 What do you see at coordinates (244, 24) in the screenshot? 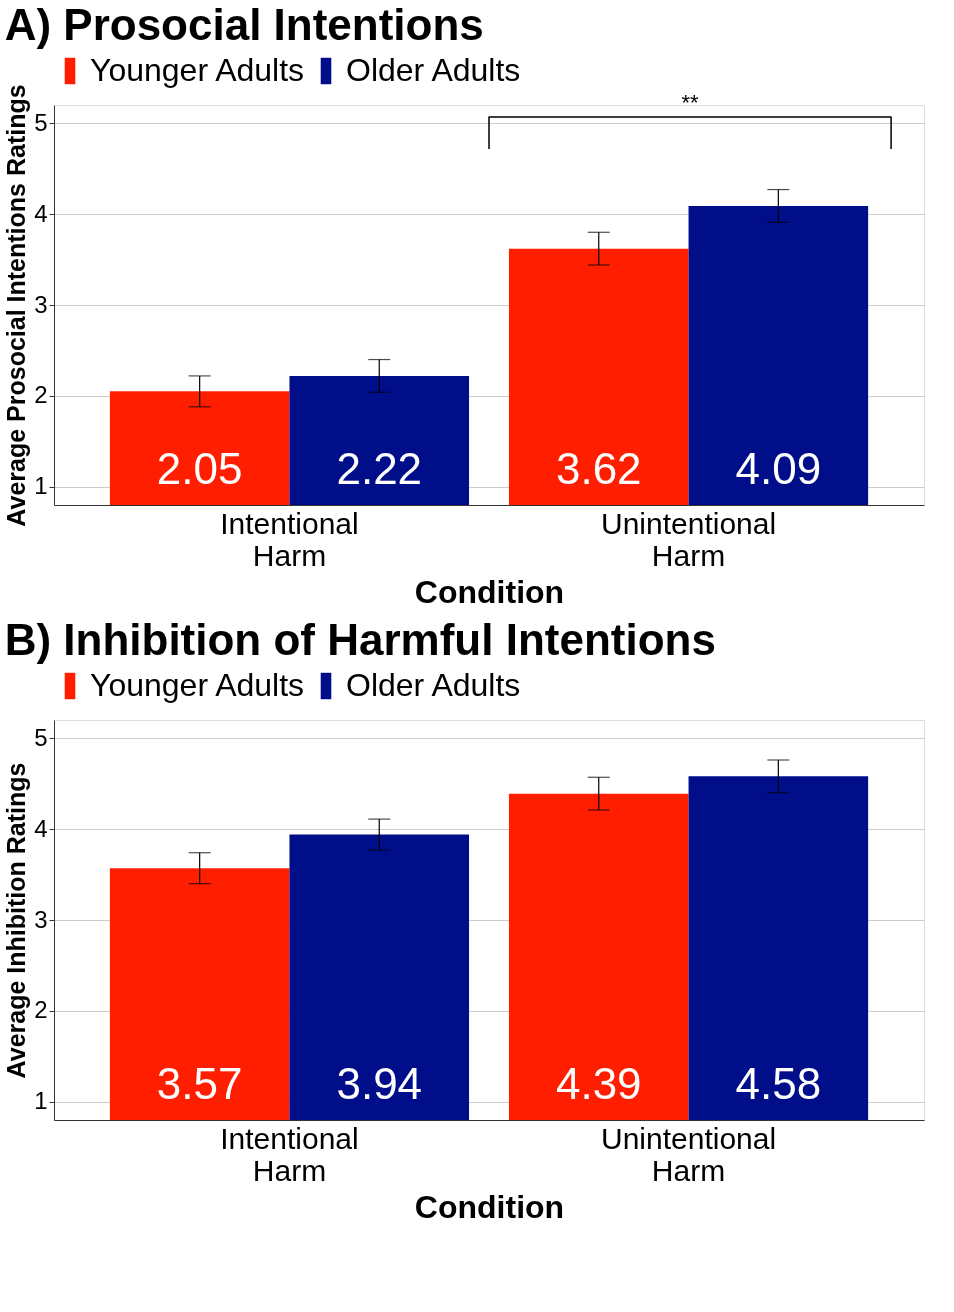
I see `chart-title: A) Prosocial Intentions` at bounding box center [244, 24].